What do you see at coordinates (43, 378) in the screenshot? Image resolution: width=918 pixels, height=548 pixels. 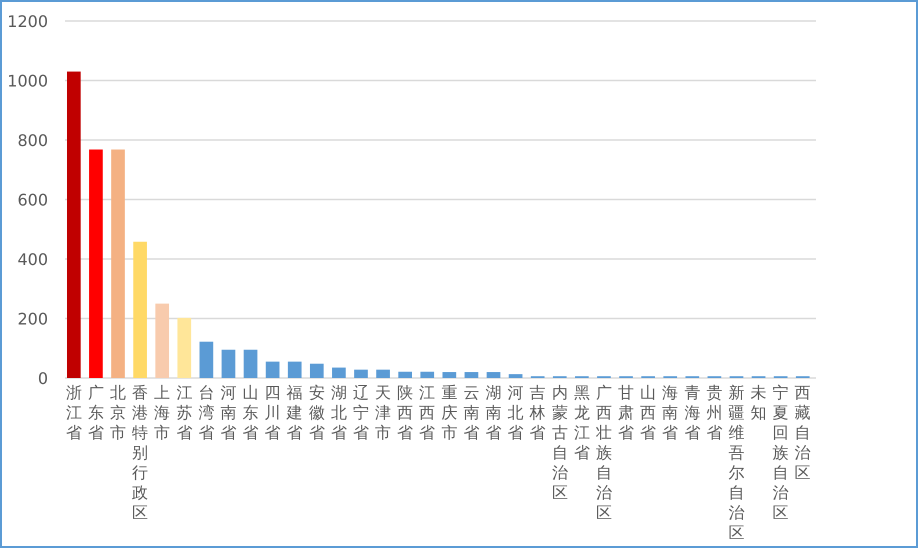 I see `y-tick-label: 0` at bounding box center [43, 378].